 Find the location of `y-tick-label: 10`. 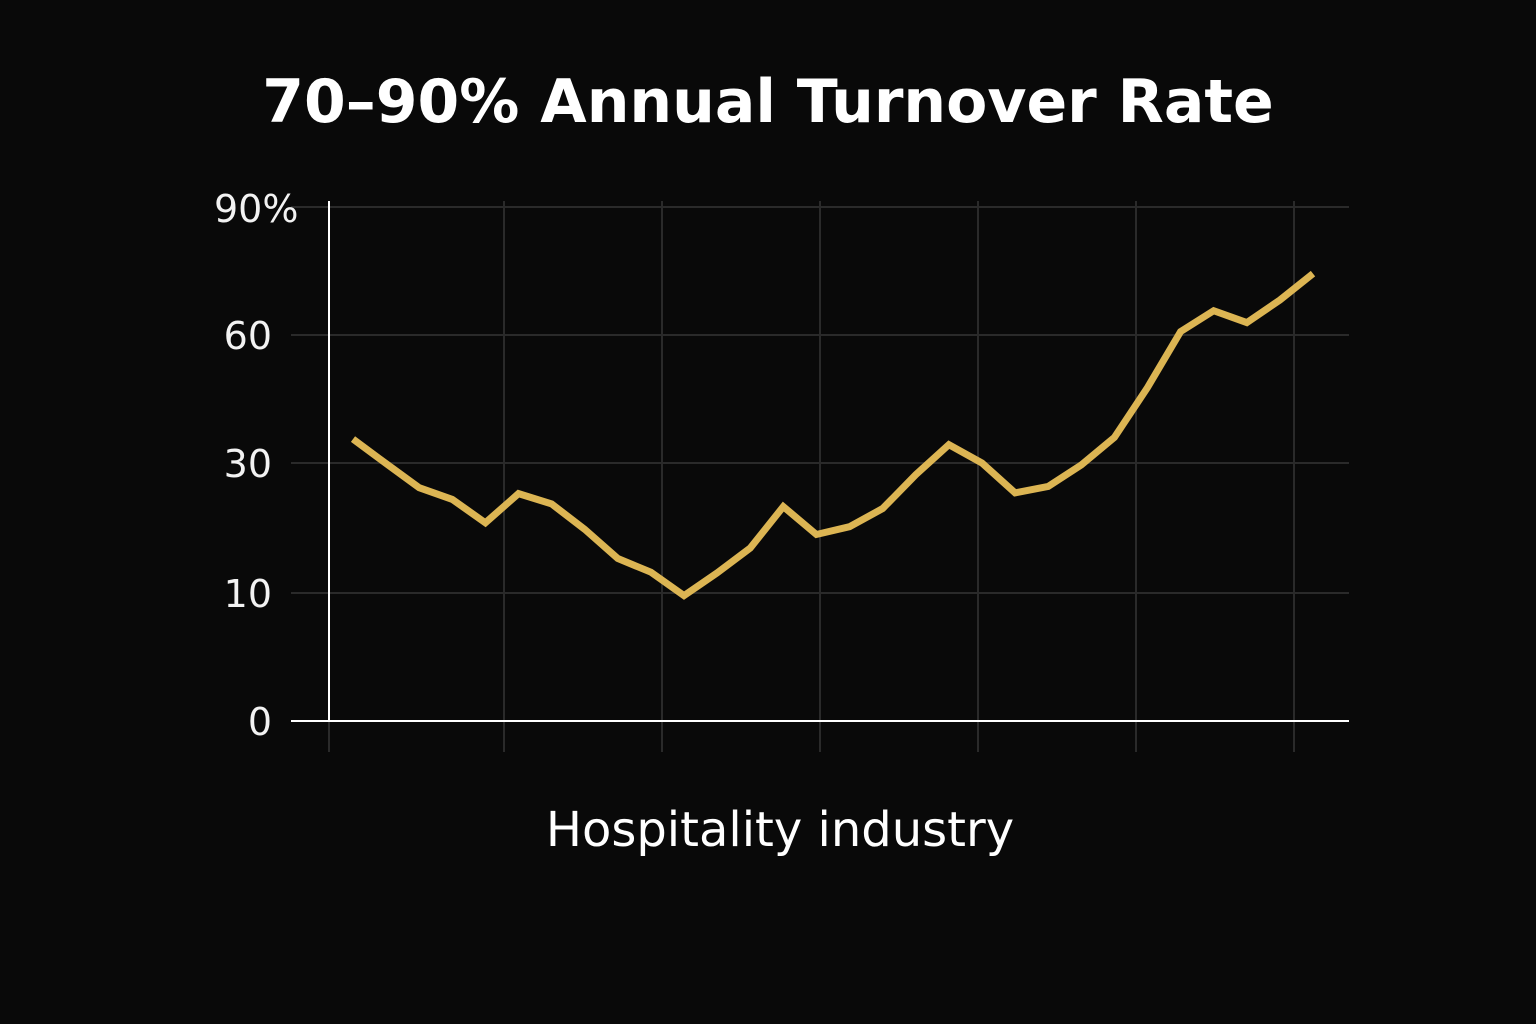

y-tick-label: 10 is located at coordinates (248, 594).